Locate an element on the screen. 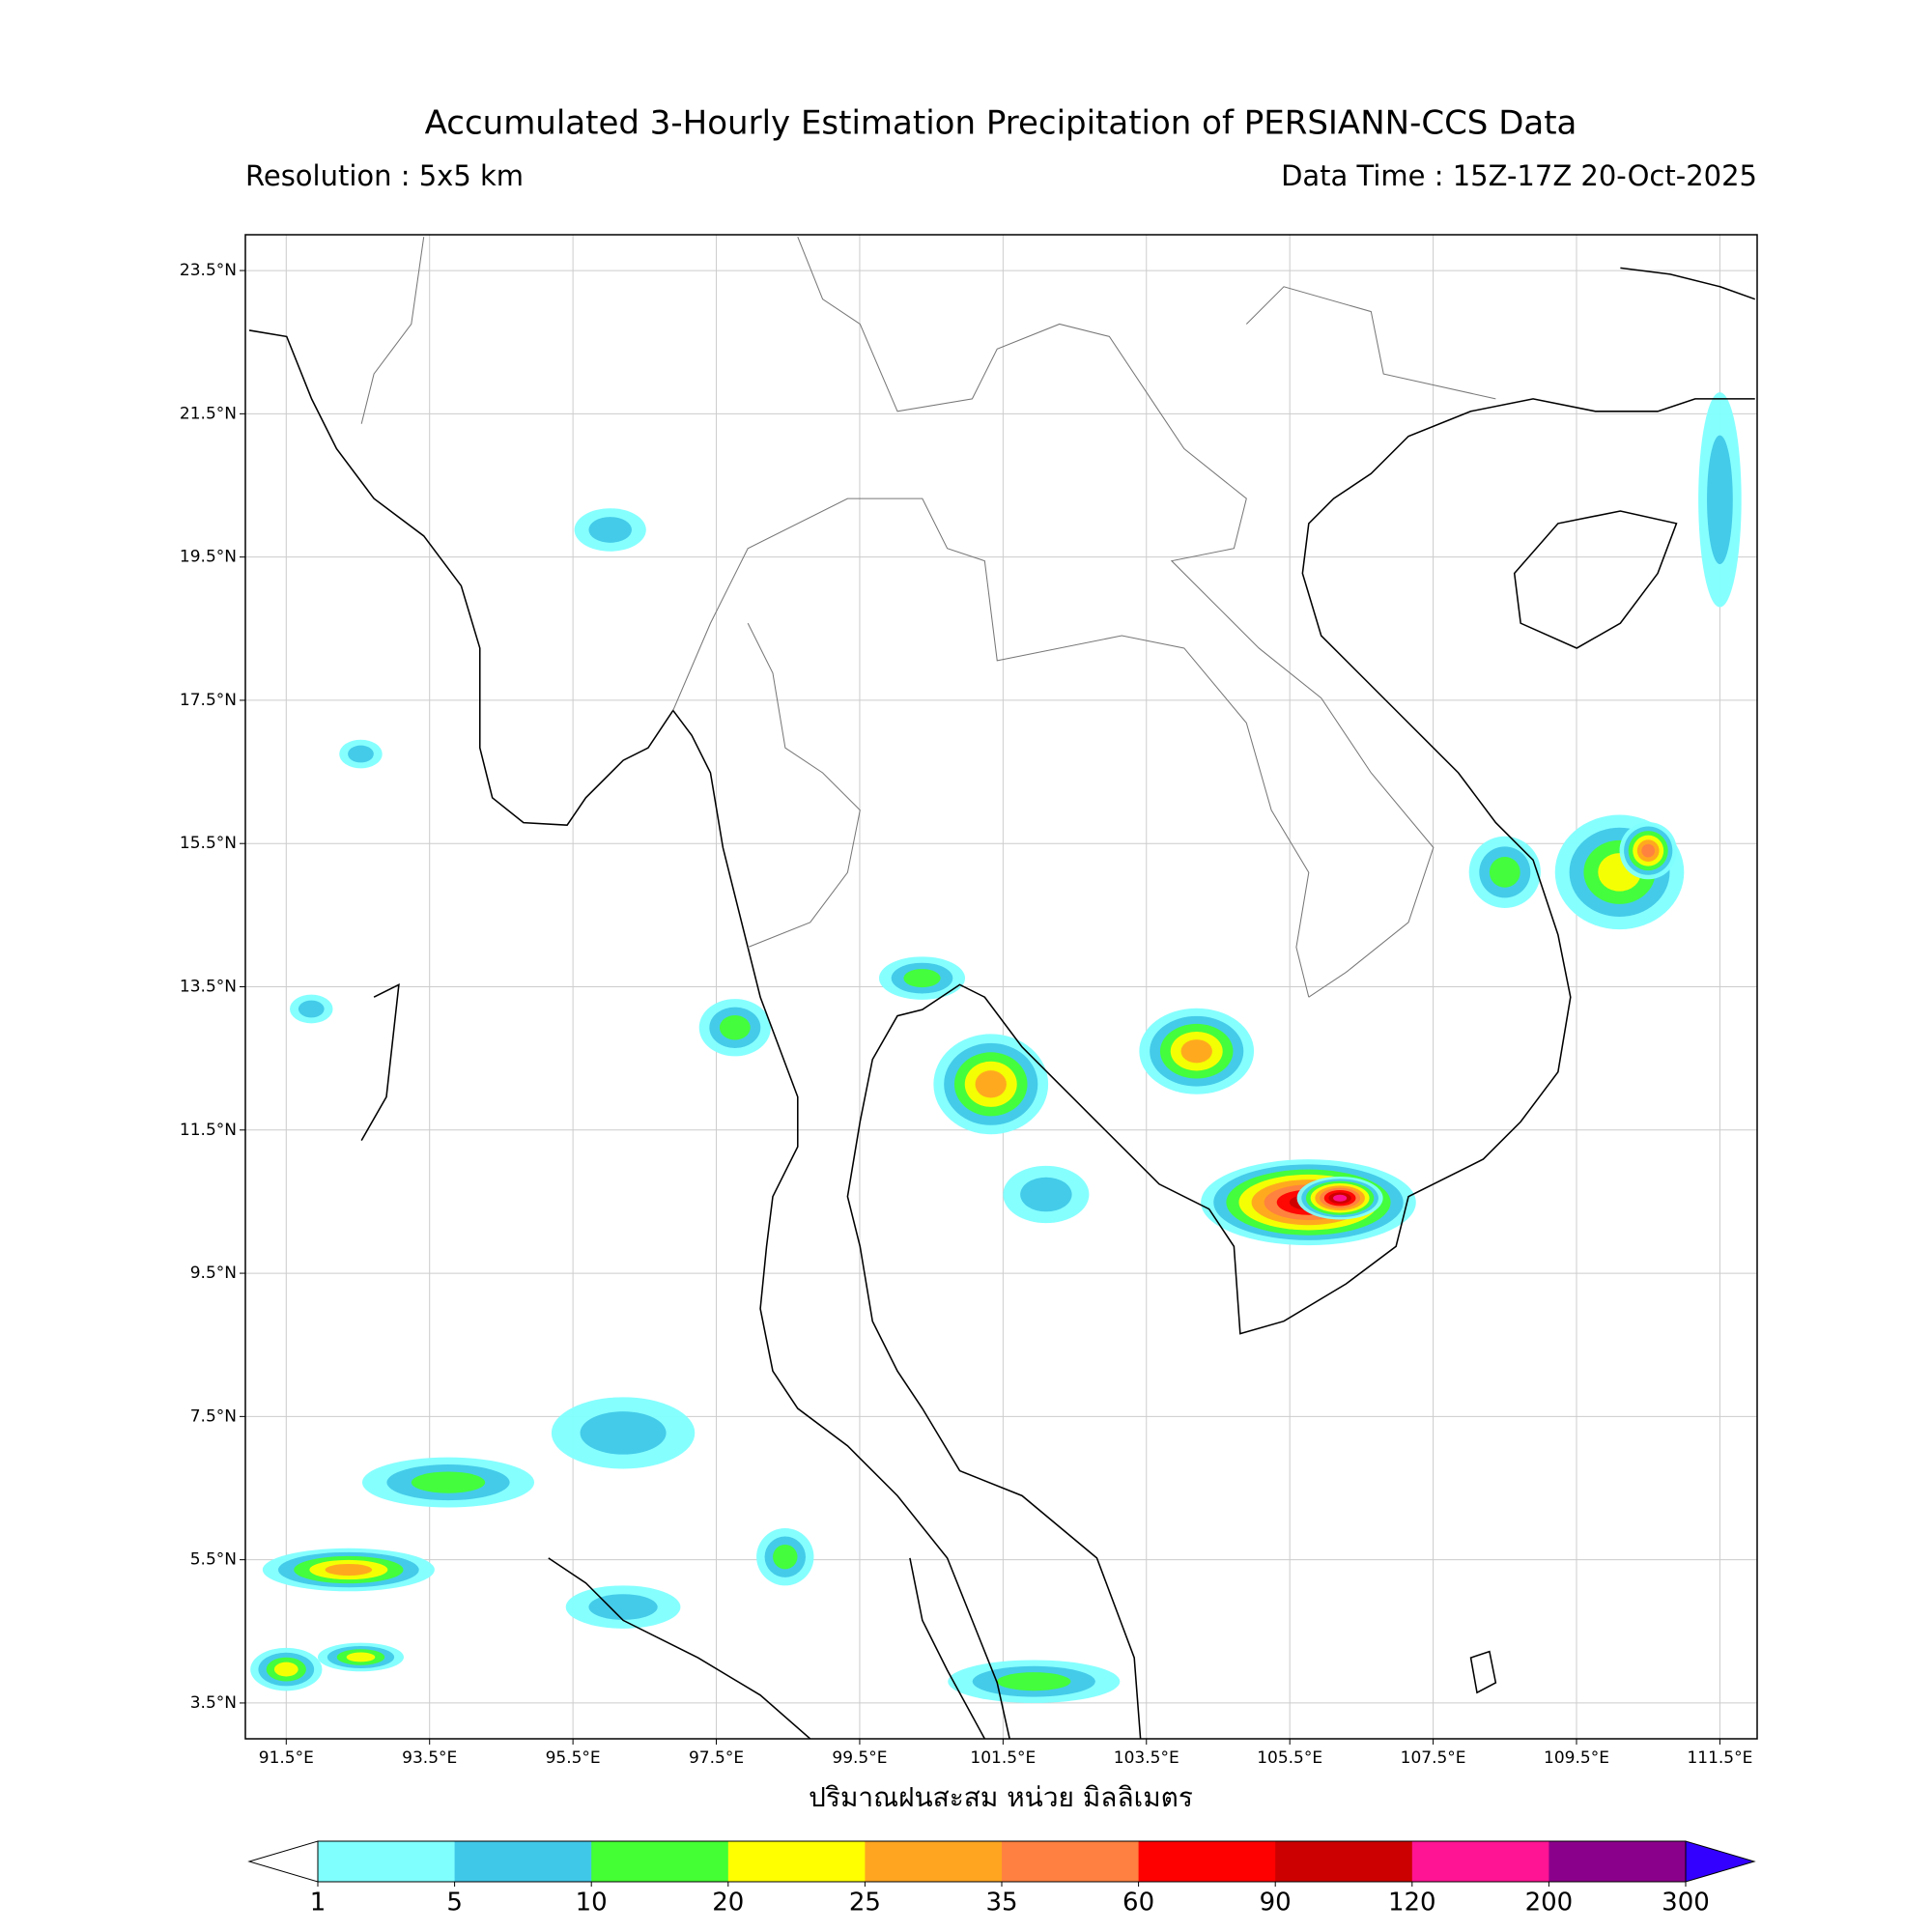  colorbar-label: 300 is located at coordinates (1686, 1903).